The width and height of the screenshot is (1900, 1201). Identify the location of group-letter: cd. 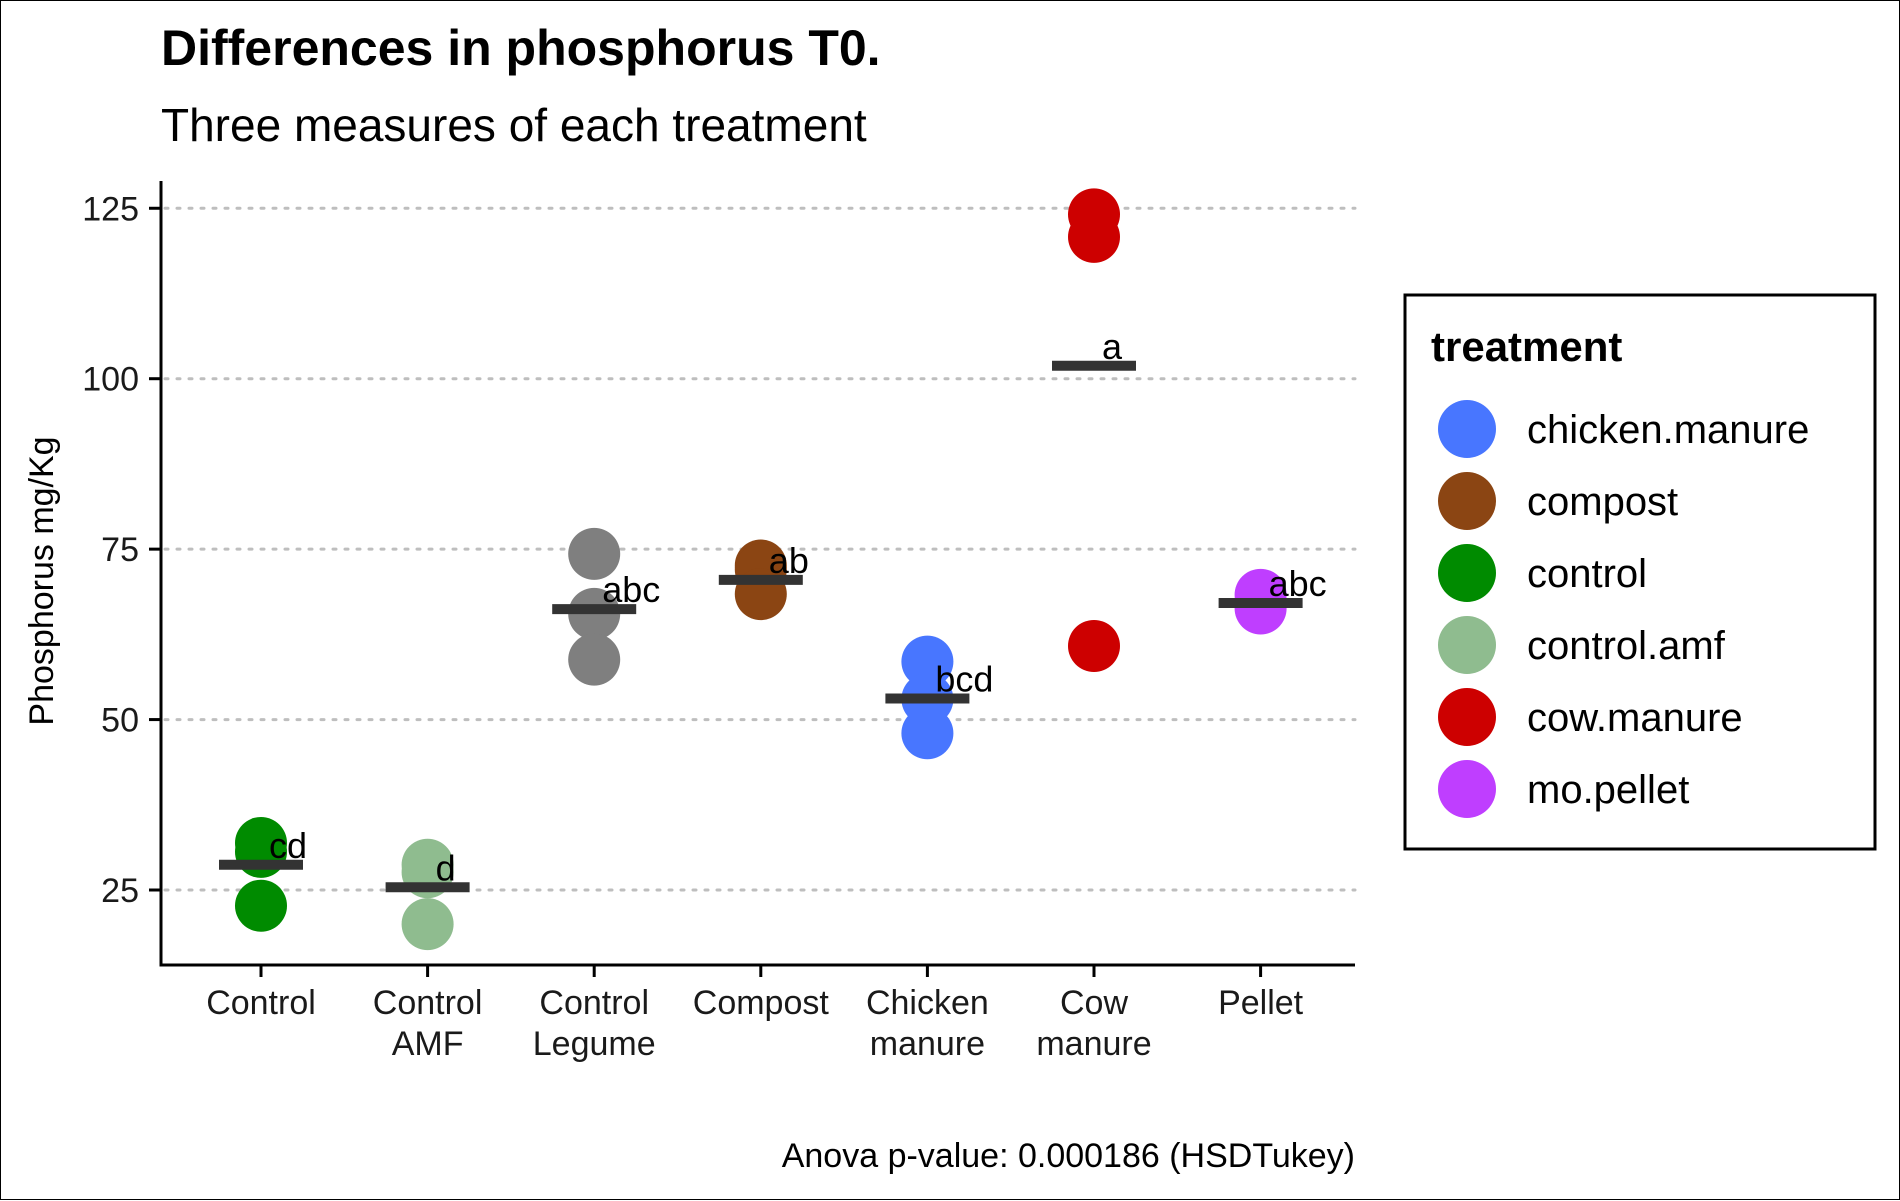
(288, 845).